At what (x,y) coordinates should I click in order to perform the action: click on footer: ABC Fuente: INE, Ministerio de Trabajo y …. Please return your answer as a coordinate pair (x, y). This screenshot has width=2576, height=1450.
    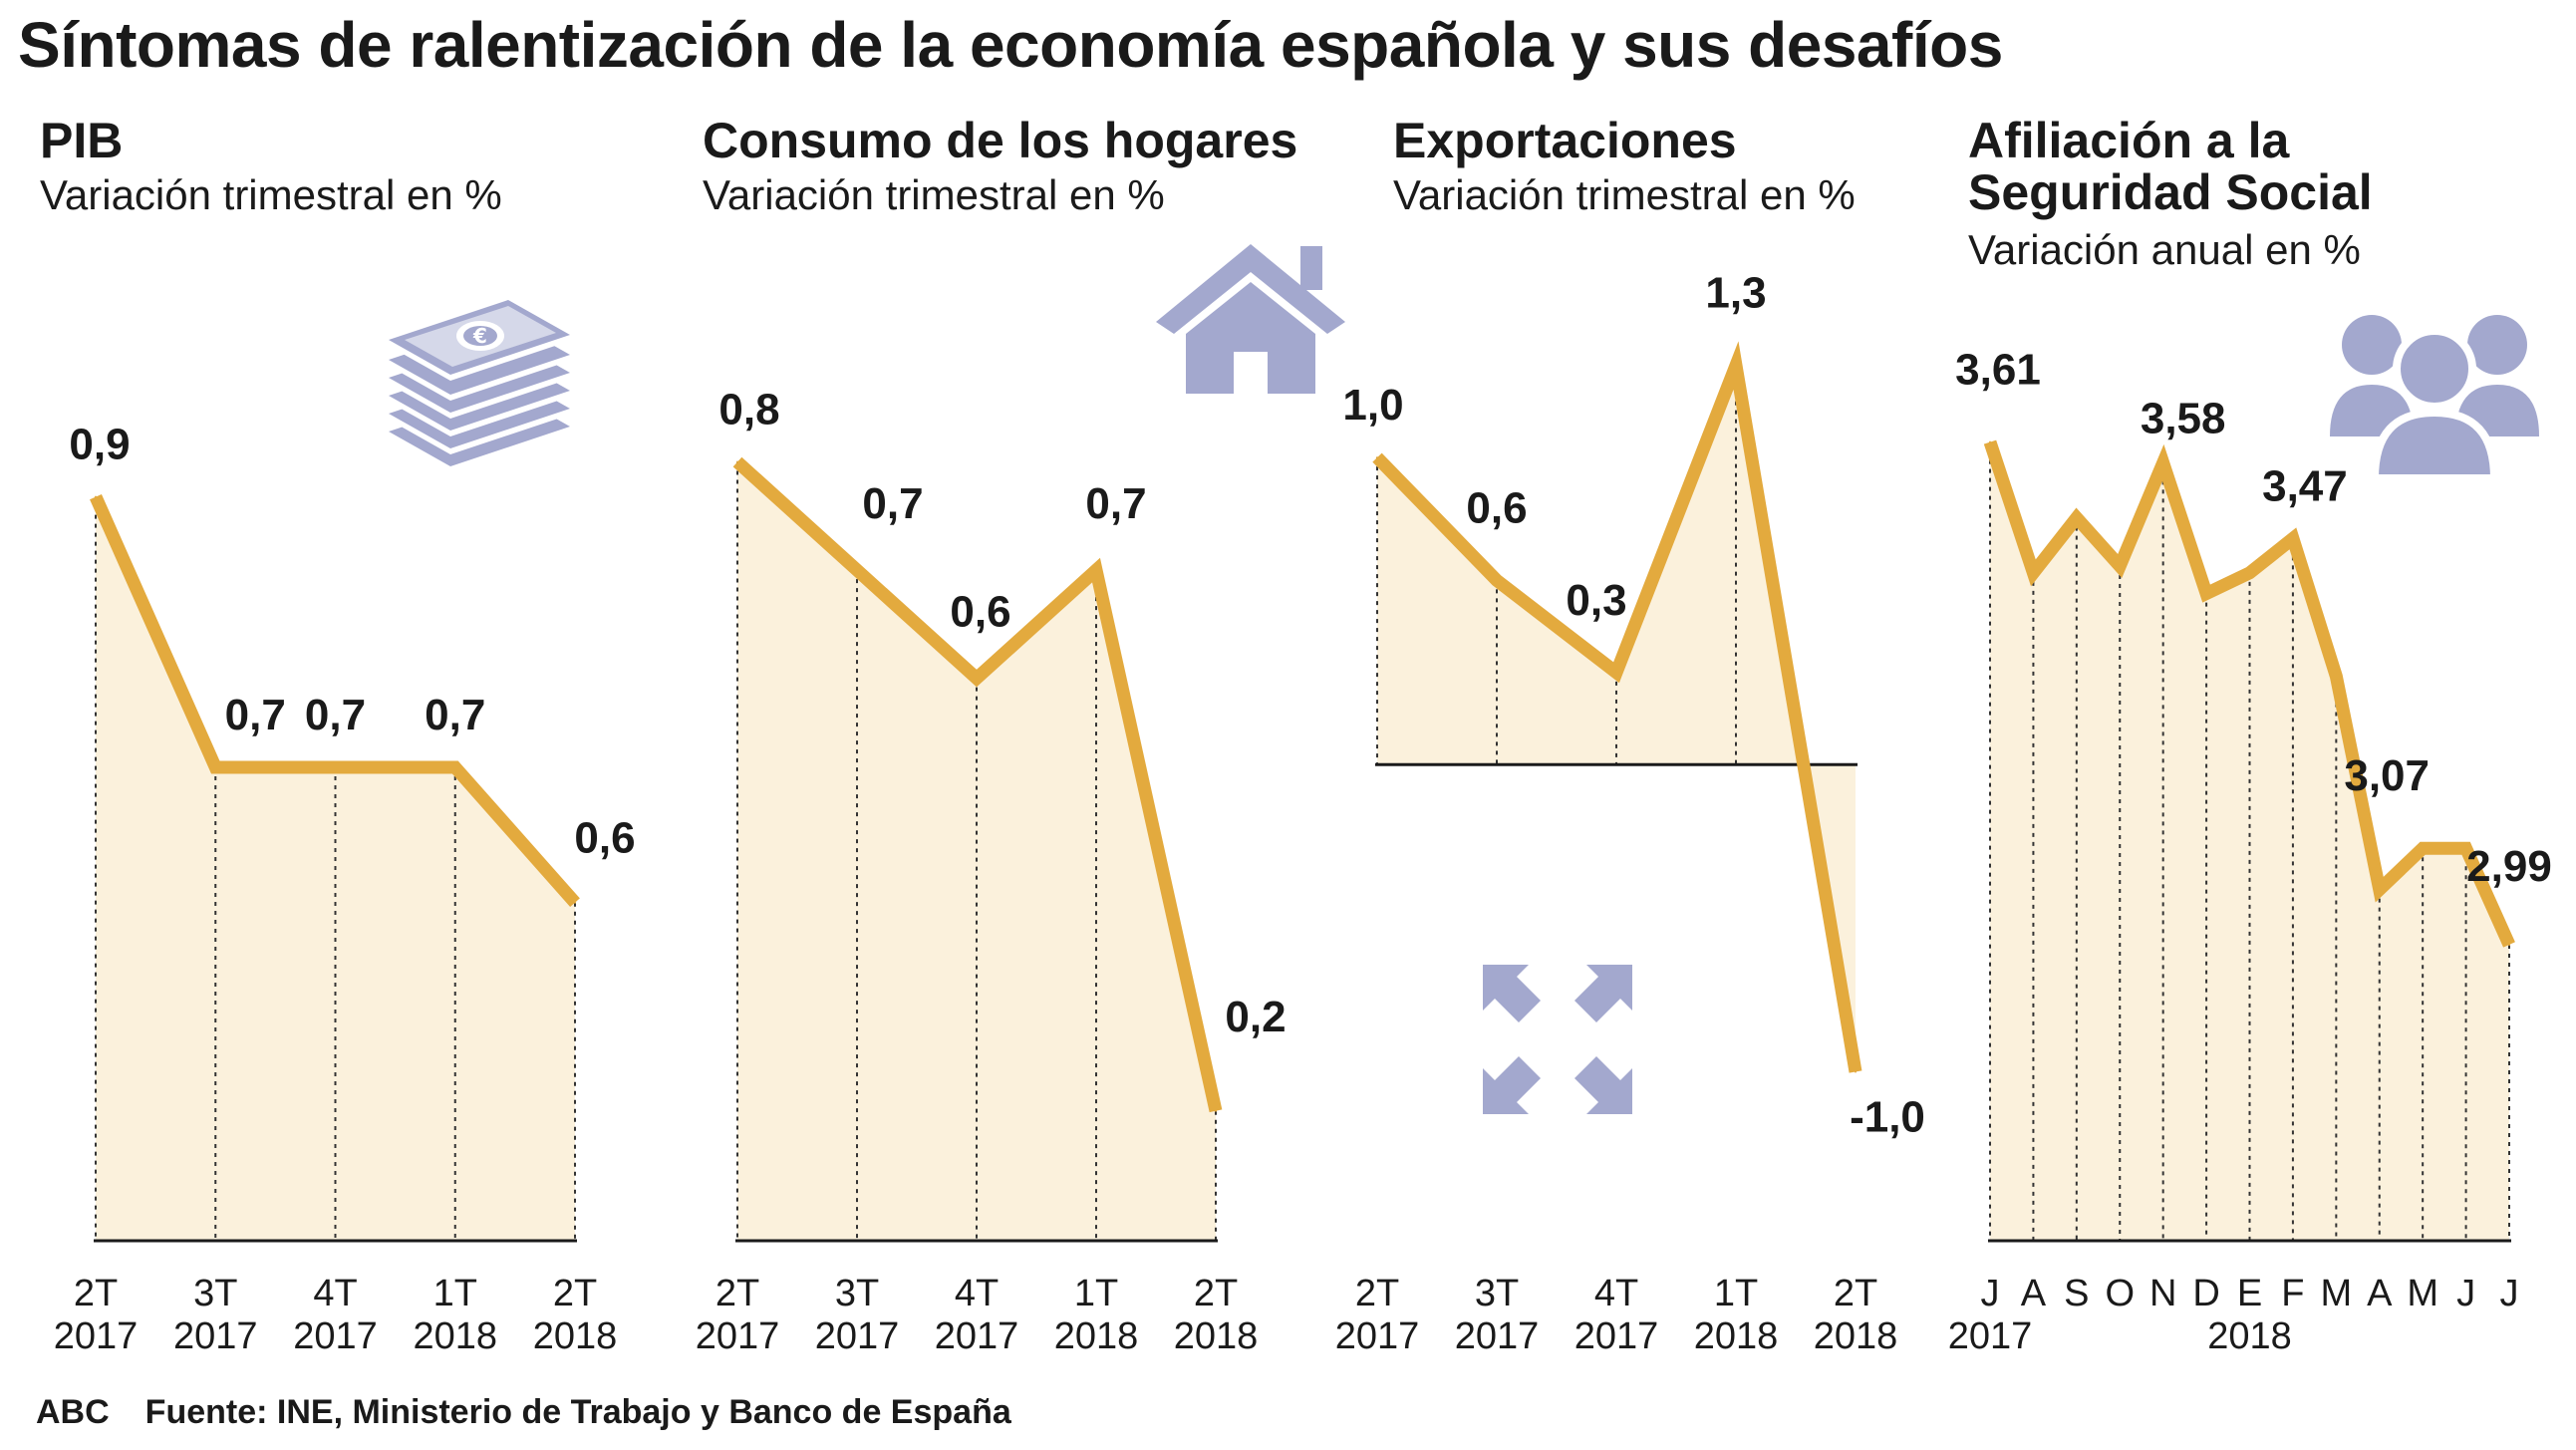
    Looking at the image, I should click on (541, 1412).